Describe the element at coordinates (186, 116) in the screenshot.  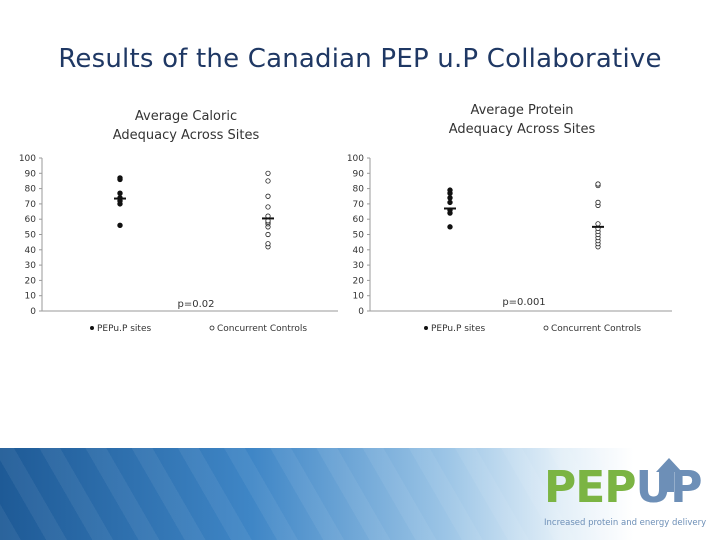
I see `chart-title-line: Average Caloric` at that location.